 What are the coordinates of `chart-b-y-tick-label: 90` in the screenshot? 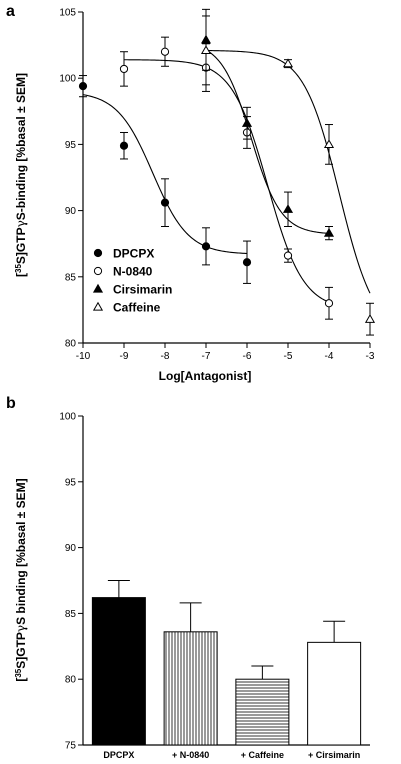 It's located at (71, 548).